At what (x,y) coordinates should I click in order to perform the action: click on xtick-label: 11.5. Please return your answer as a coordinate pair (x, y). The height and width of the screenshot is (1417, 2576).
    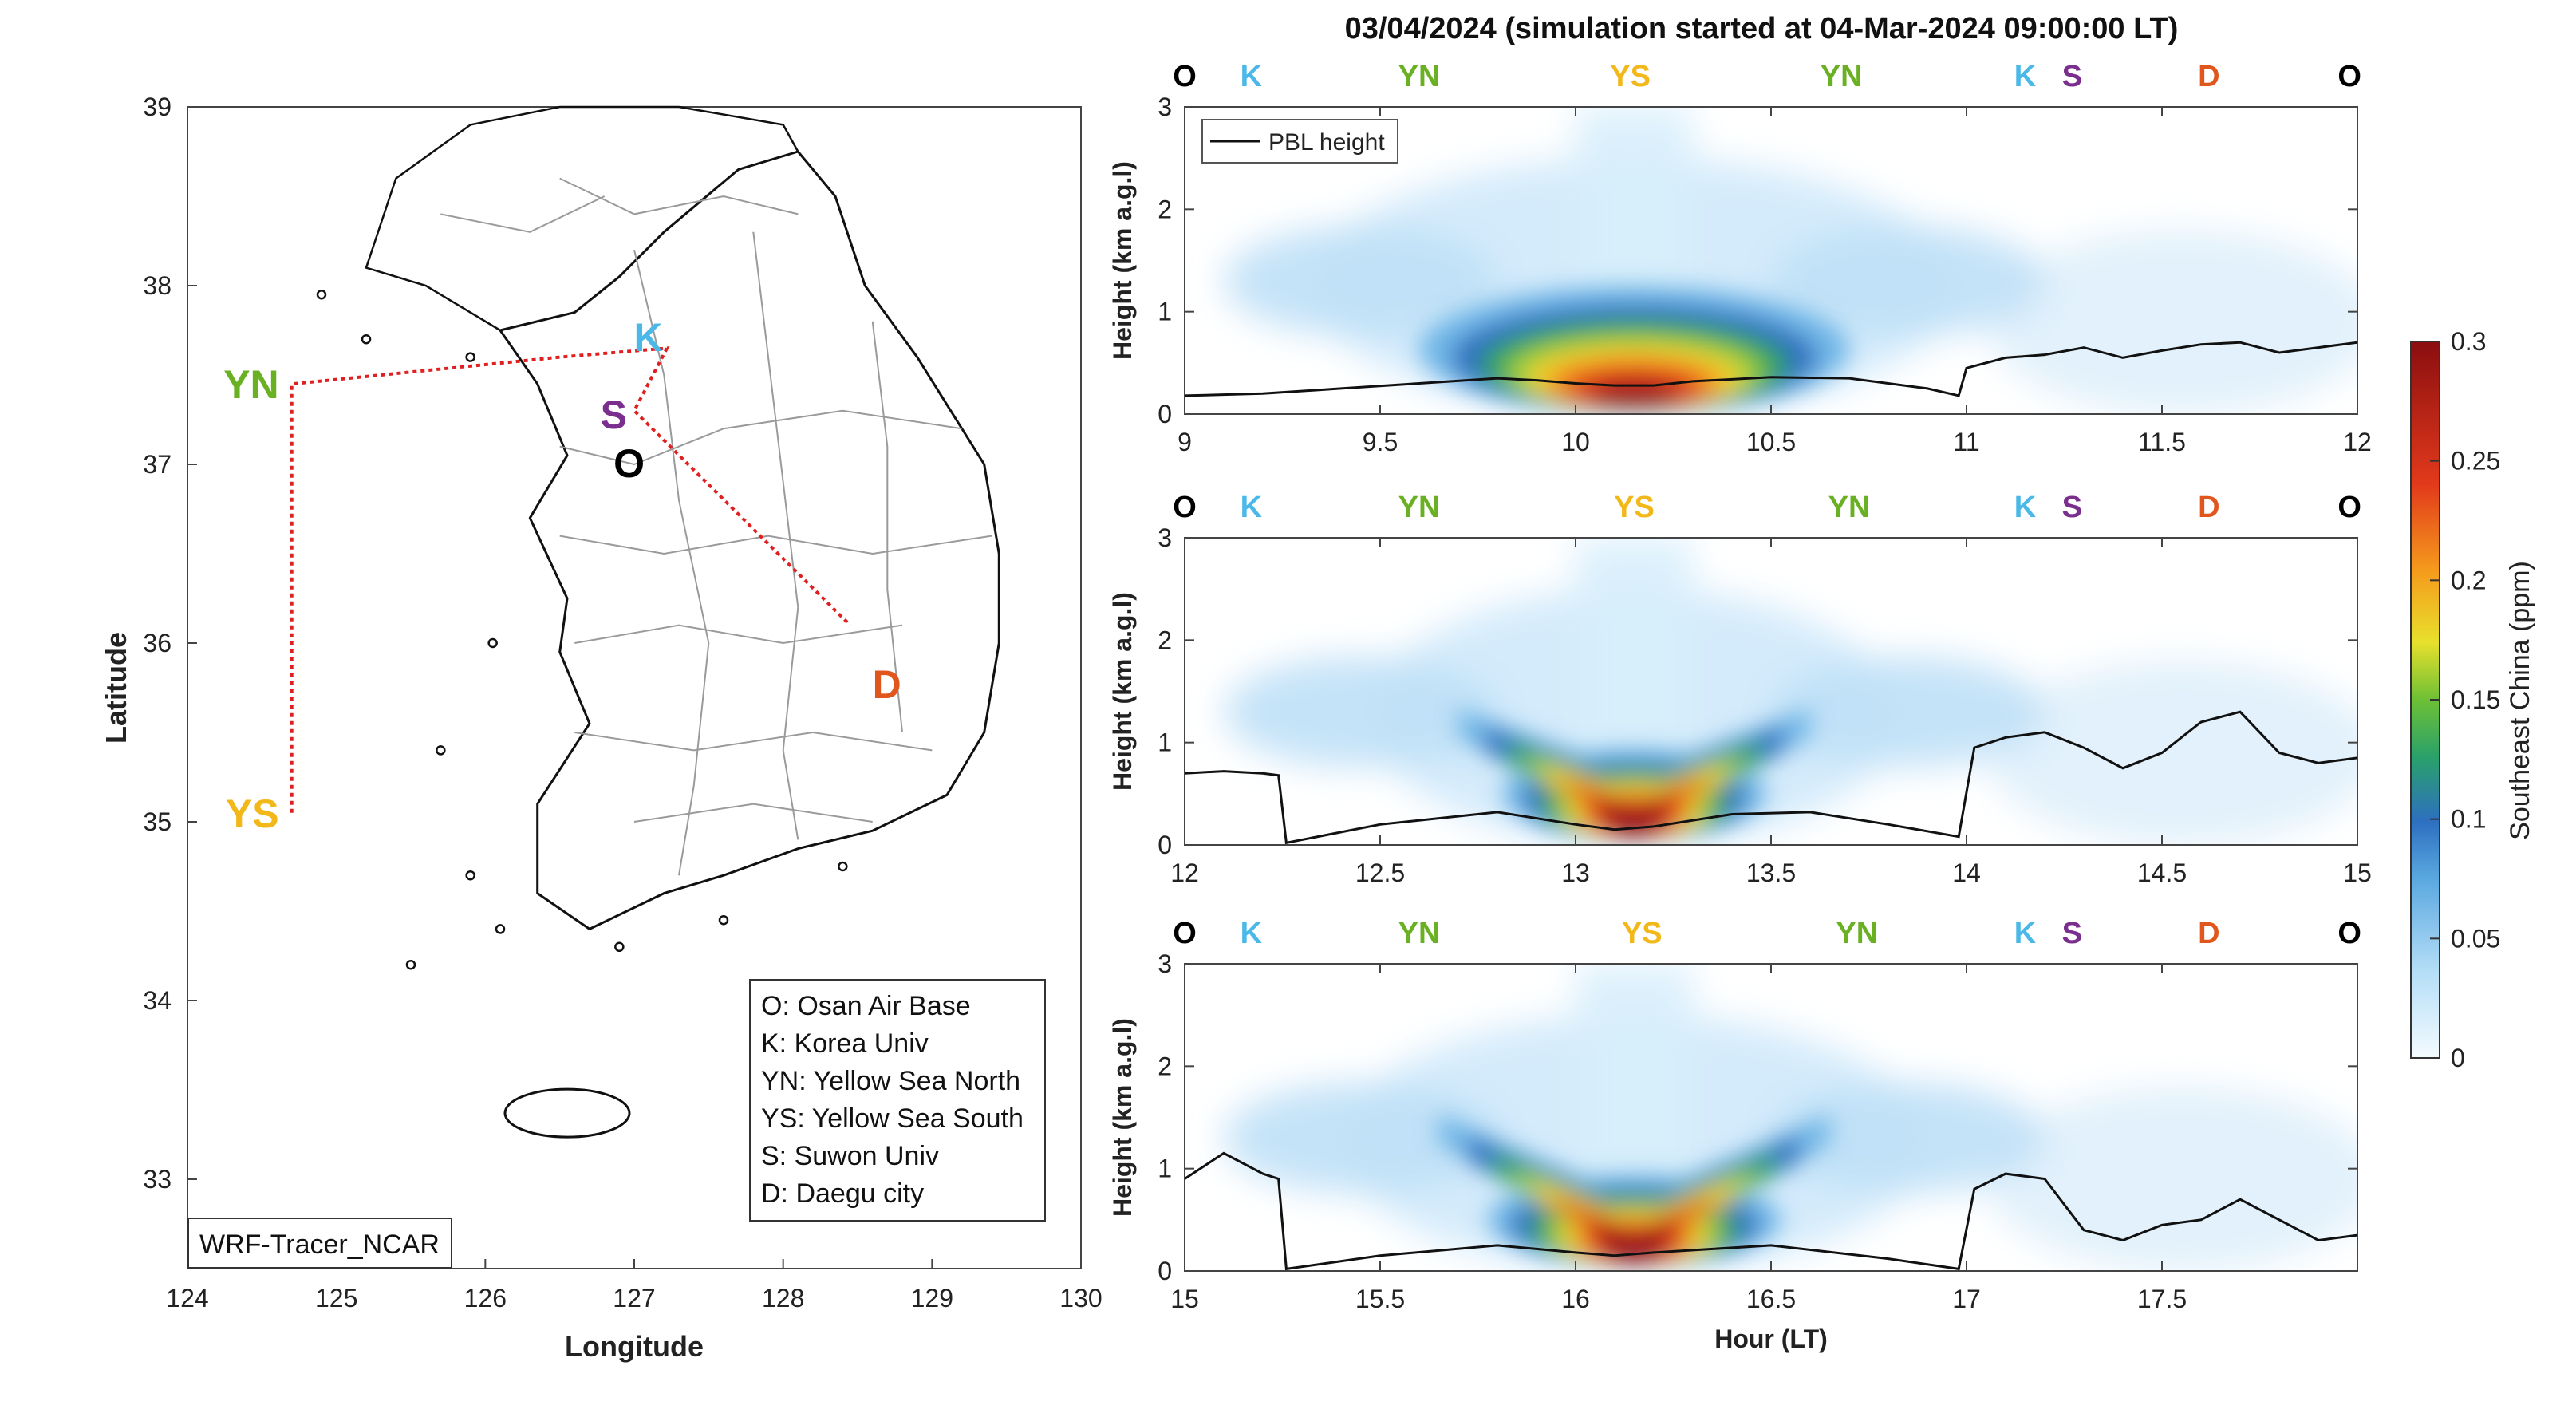
    Looking at the image, I should click on (2162, 442).